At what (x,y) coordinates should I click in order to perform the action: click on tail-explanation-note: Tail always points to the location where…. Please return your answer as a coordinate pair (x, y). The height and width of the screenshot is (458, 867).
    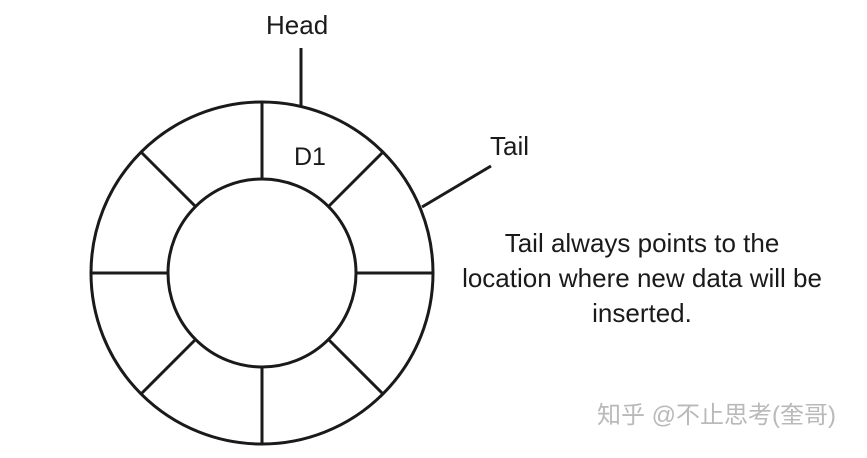
    Looking at the image, I should click on (642, 278).